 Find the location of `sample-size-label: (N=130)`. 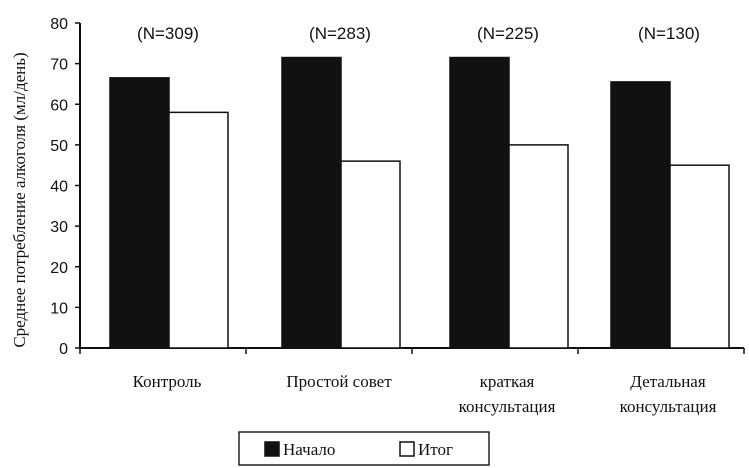

sample-size-label: (N=130) is located at coordinates (669, 33).